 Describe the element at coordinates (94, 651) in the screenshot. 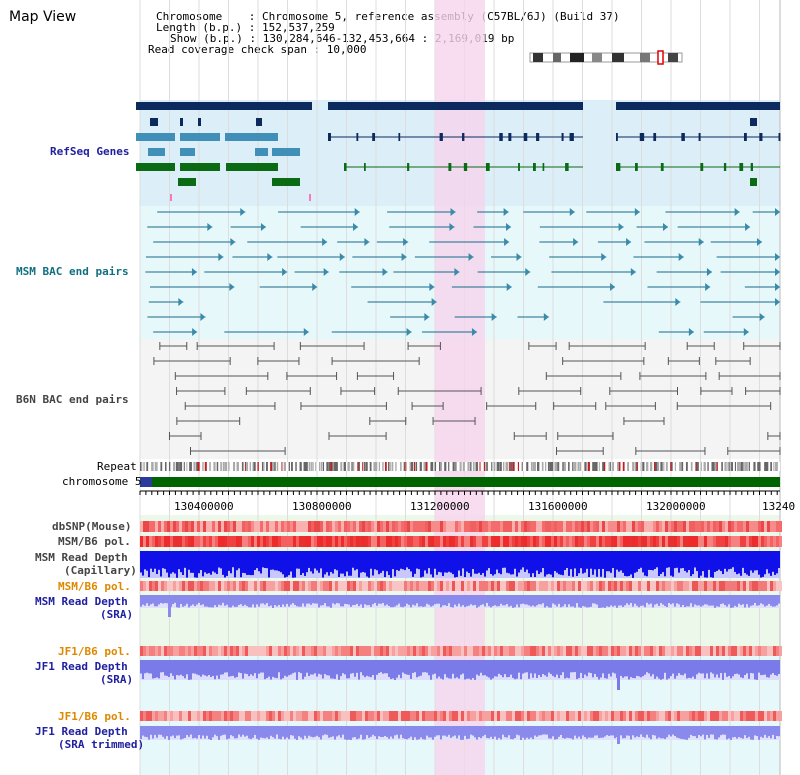

I see `jf1-b6-pol-label-1: JF1/B6 pol.` at that location.